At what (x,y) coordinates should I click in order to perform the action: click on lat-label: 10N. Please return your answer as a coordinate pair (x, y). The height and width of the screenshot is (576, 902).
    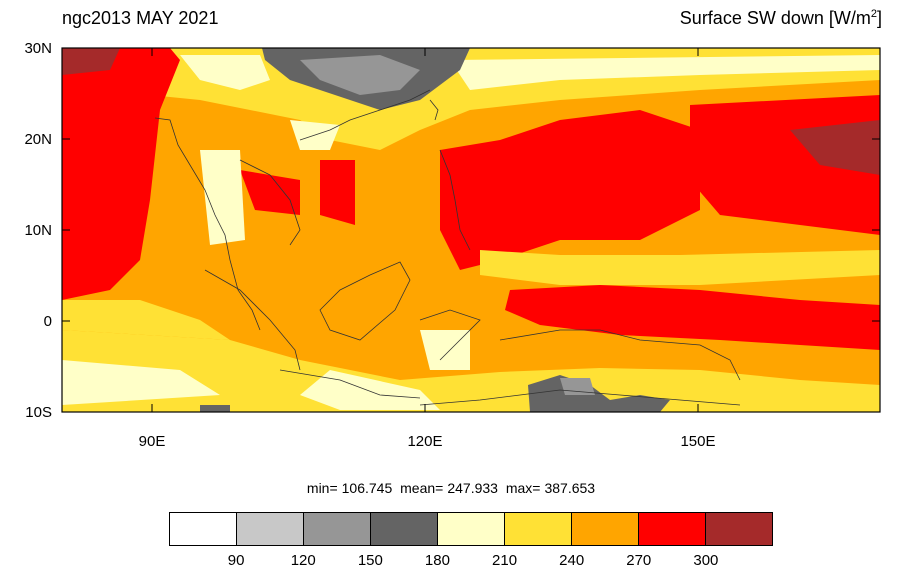
    Looking at the image, I should click on (38, 230).